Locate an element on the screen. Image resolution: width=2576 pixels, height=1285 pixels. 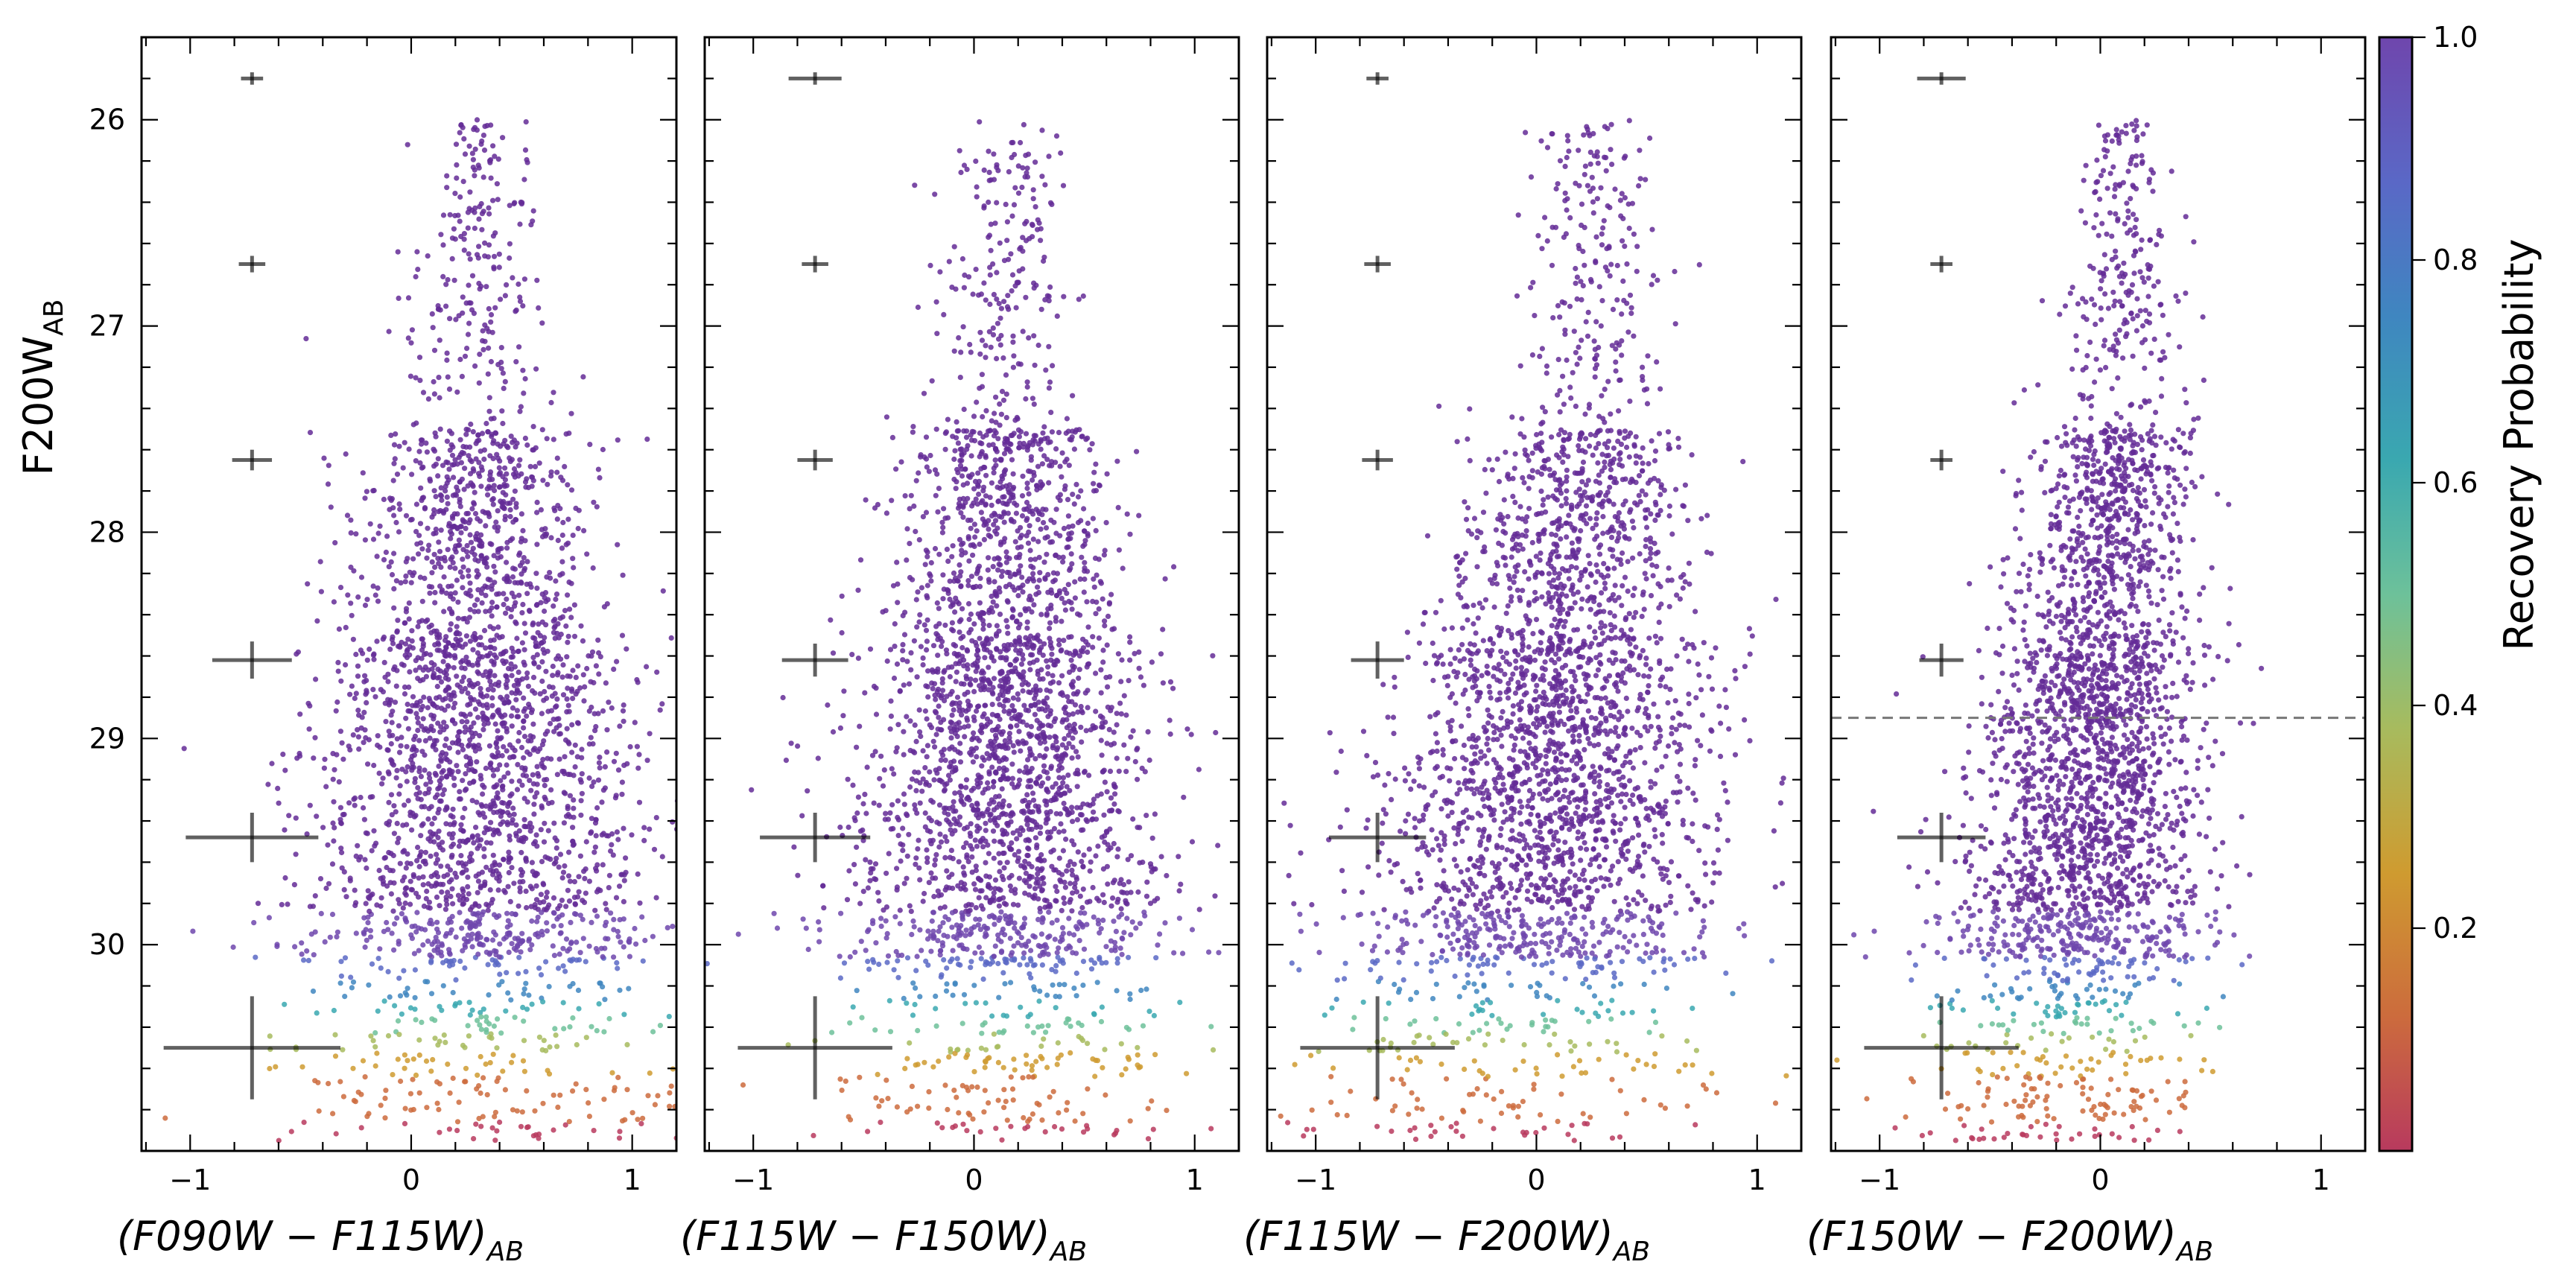
error-bar is located at coordinates (253, 460).